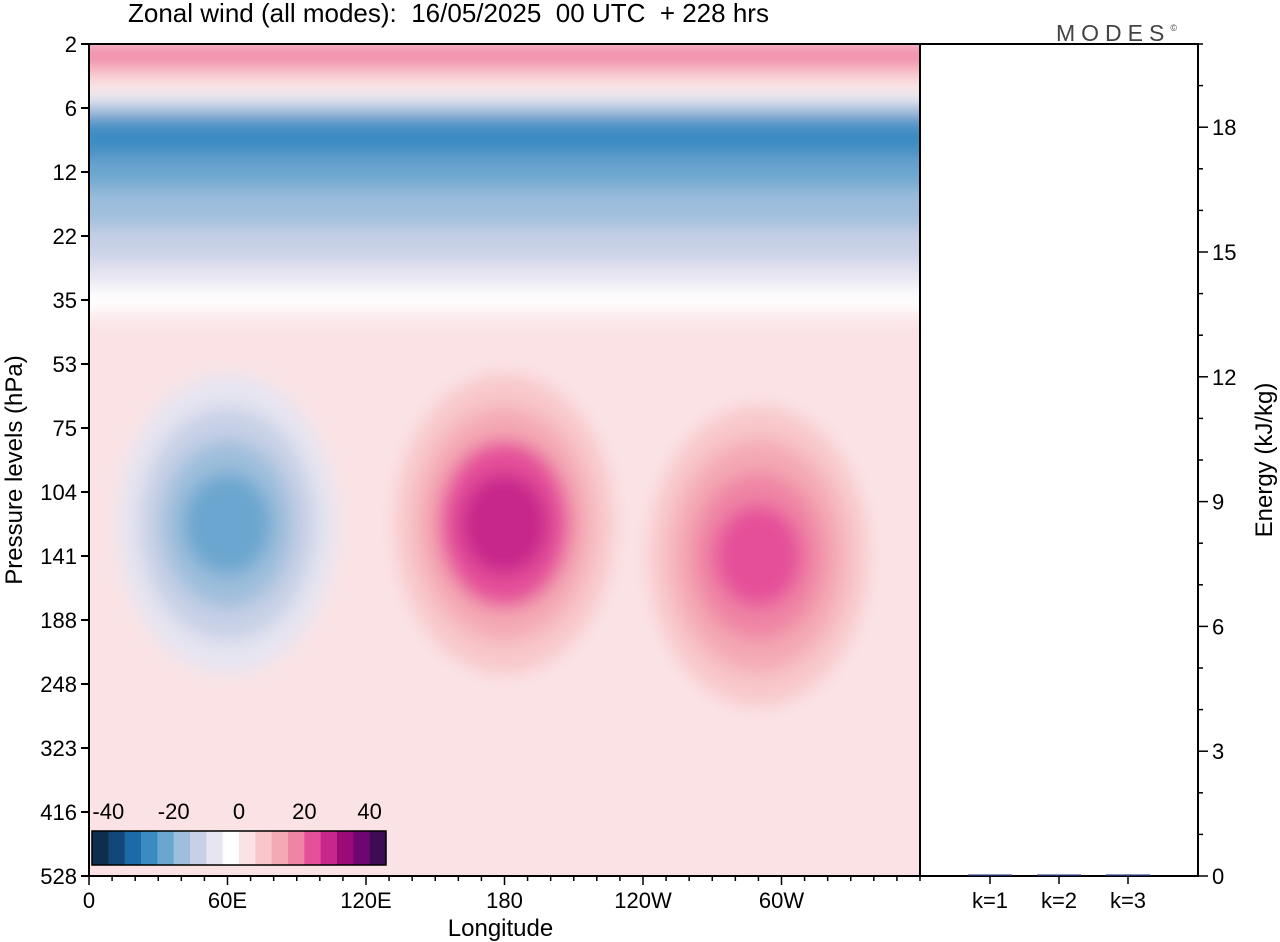 This screenshot has height=942, width=1280. I want to click on modes-logo-text: MODES, so click(1113, 33).